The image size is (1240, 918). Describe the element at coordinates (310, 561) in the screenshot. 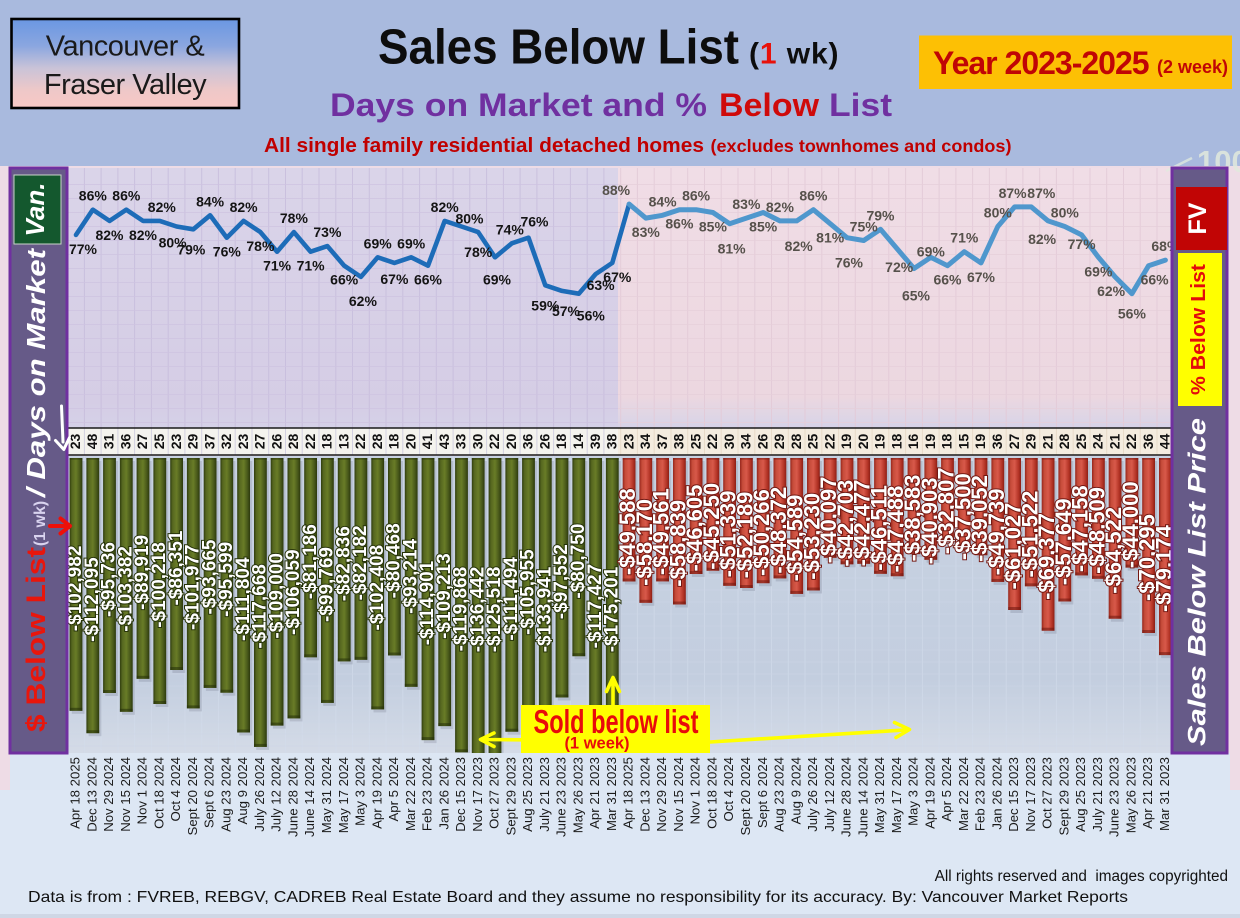

I see `svg-text: -$81,186` at that location.